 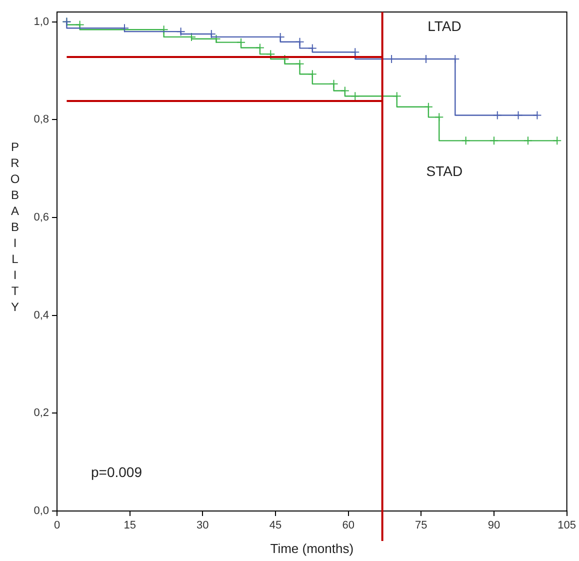 What do you see at coordinates (421, 526) in the screenshot?
I see `x-tick-label: 75` at bounding box center [421, 526].